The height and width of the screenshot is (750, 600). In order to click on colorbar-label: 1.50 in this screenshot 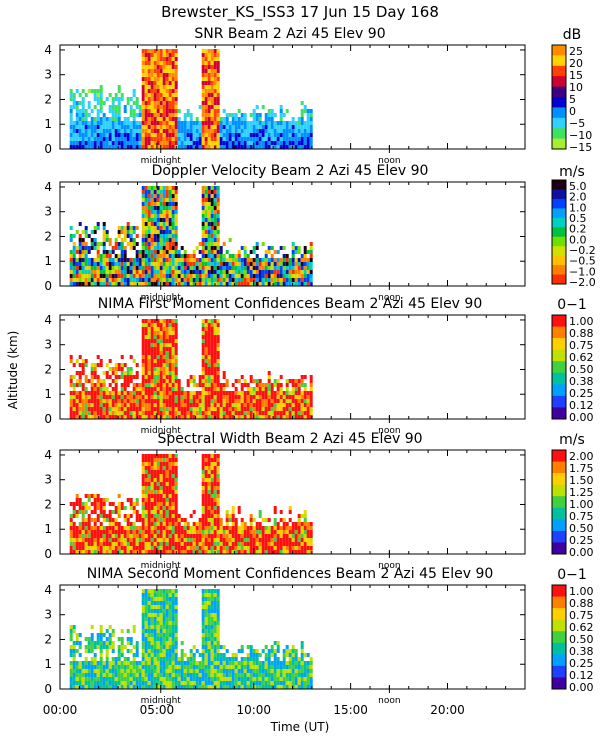, I will do `click(581, 480)`.